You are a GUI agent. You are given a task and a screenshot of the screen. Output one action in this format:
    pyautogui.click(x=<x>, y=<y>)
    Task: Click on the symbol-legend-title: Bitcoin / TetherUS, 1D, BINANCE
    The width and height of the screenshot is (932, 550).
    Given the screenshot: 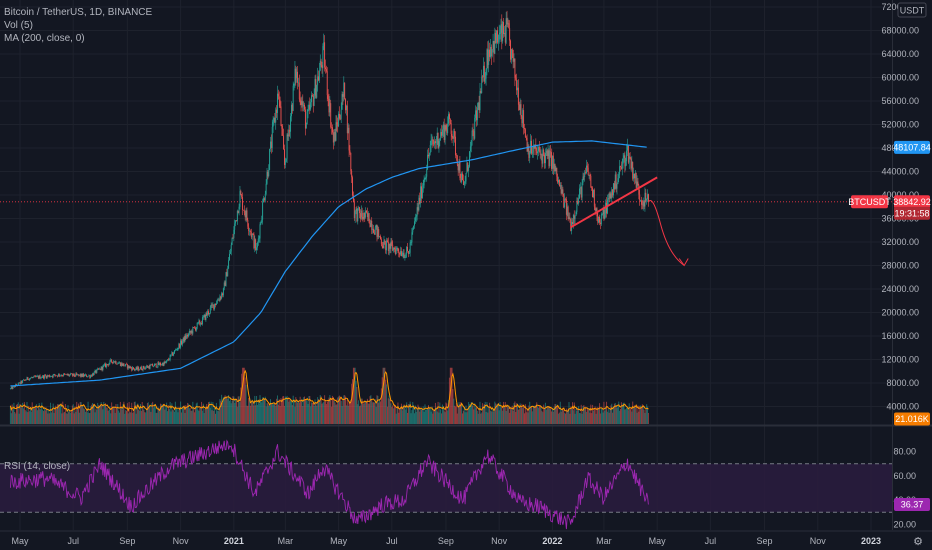 What is the action you would take?
    pyautogui.click(x=78, y=12)
    